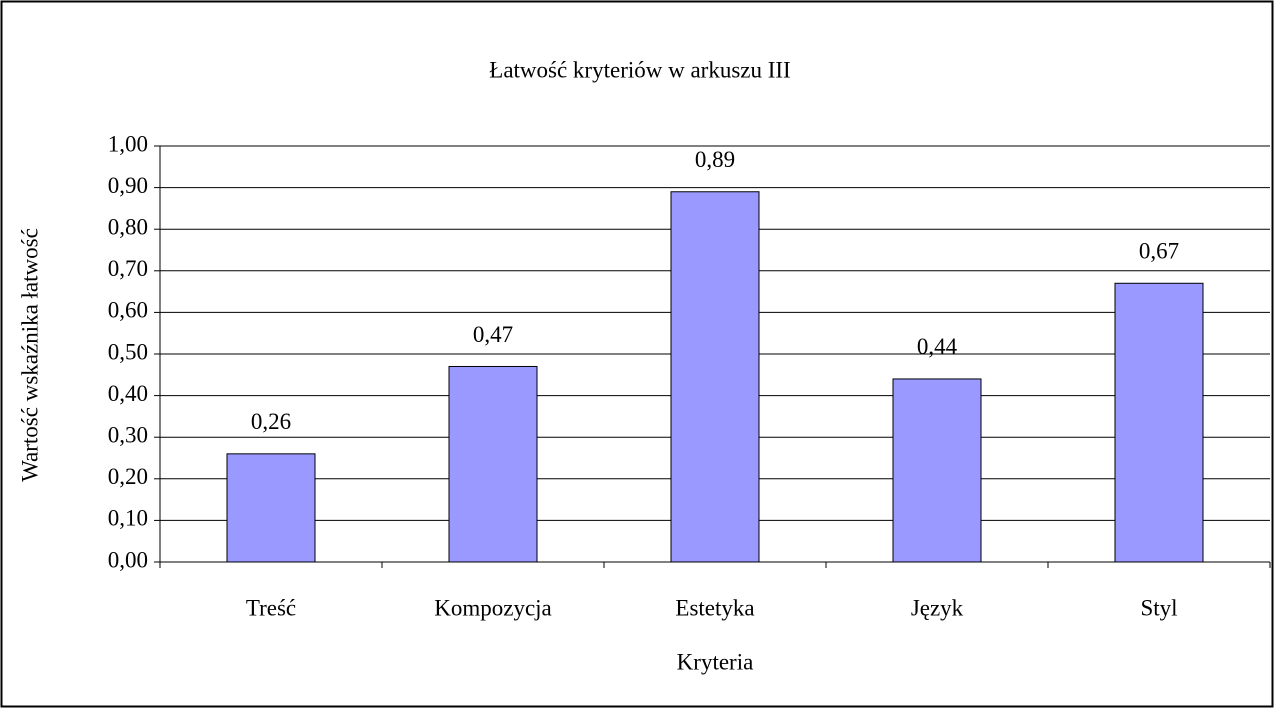 This screenshot has height=709, width=1274. What do you see at coordinates (128, 393) in the screenshot?
I see `y-tick-label: 0,40` at bounding box center [128, 393].